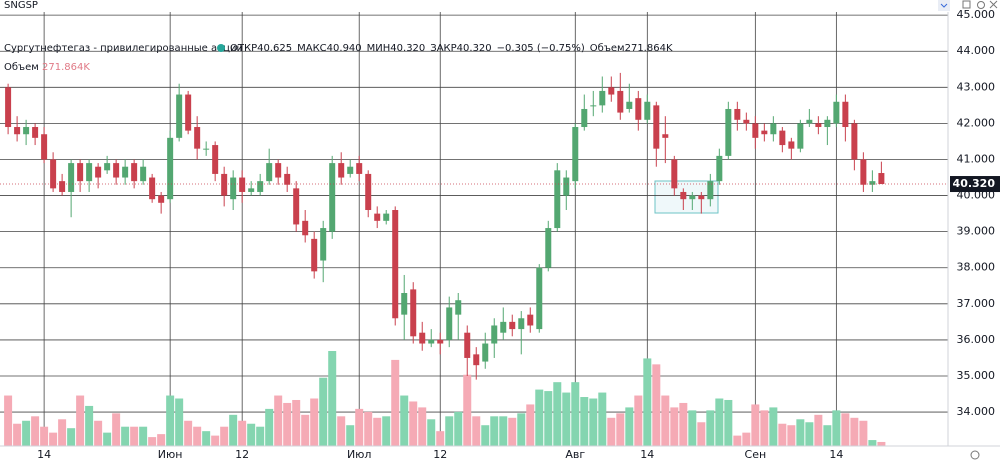 Image resolution: width=1000 pixels, height=463 pixels. What do you see at coordinates (993, 4) in the screenshot?
I see `close-icon` at bounding box center [993, 4].